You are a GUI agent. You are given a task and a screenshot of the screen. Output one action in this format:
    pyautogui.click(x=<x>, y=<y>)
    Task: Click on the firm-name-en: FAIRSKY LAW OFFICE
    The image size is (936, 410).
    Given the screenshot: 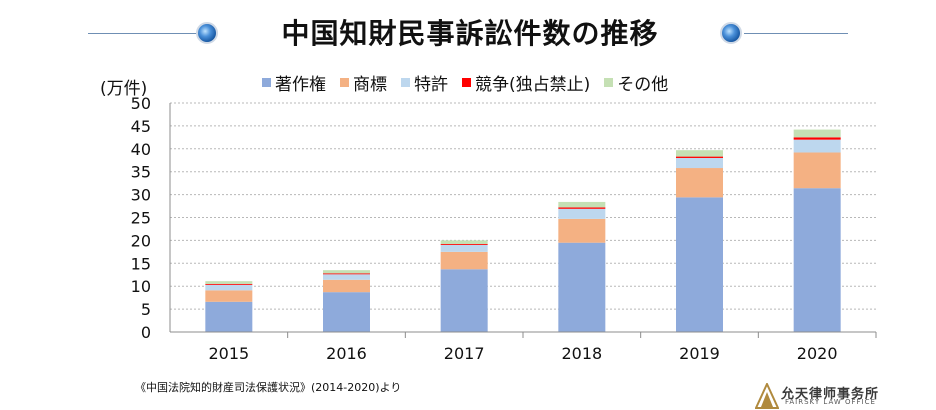 What is the action you would take?
    pyautogui.click(x=830, y=402)
    